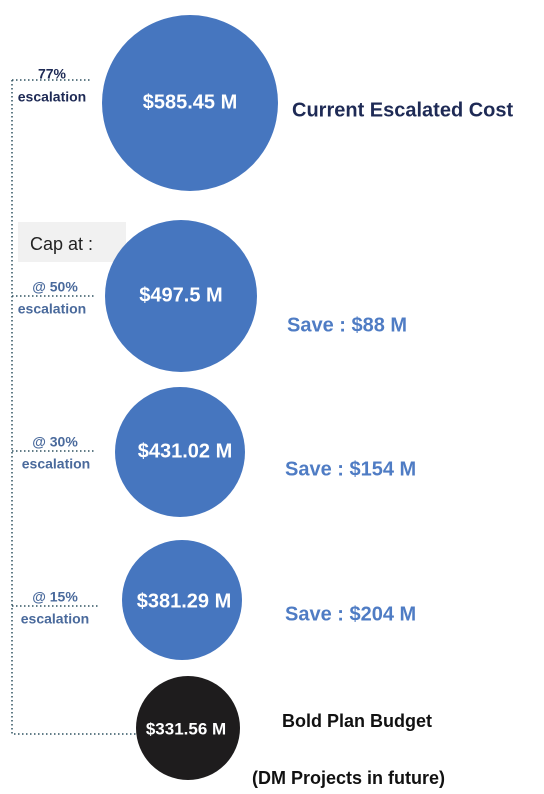 The width and height of the screenshot is (544, 794). What do you see at coordinates (52, 74) in the screenshot?
I see `rate: 77%` at bounding box center [52, 74].